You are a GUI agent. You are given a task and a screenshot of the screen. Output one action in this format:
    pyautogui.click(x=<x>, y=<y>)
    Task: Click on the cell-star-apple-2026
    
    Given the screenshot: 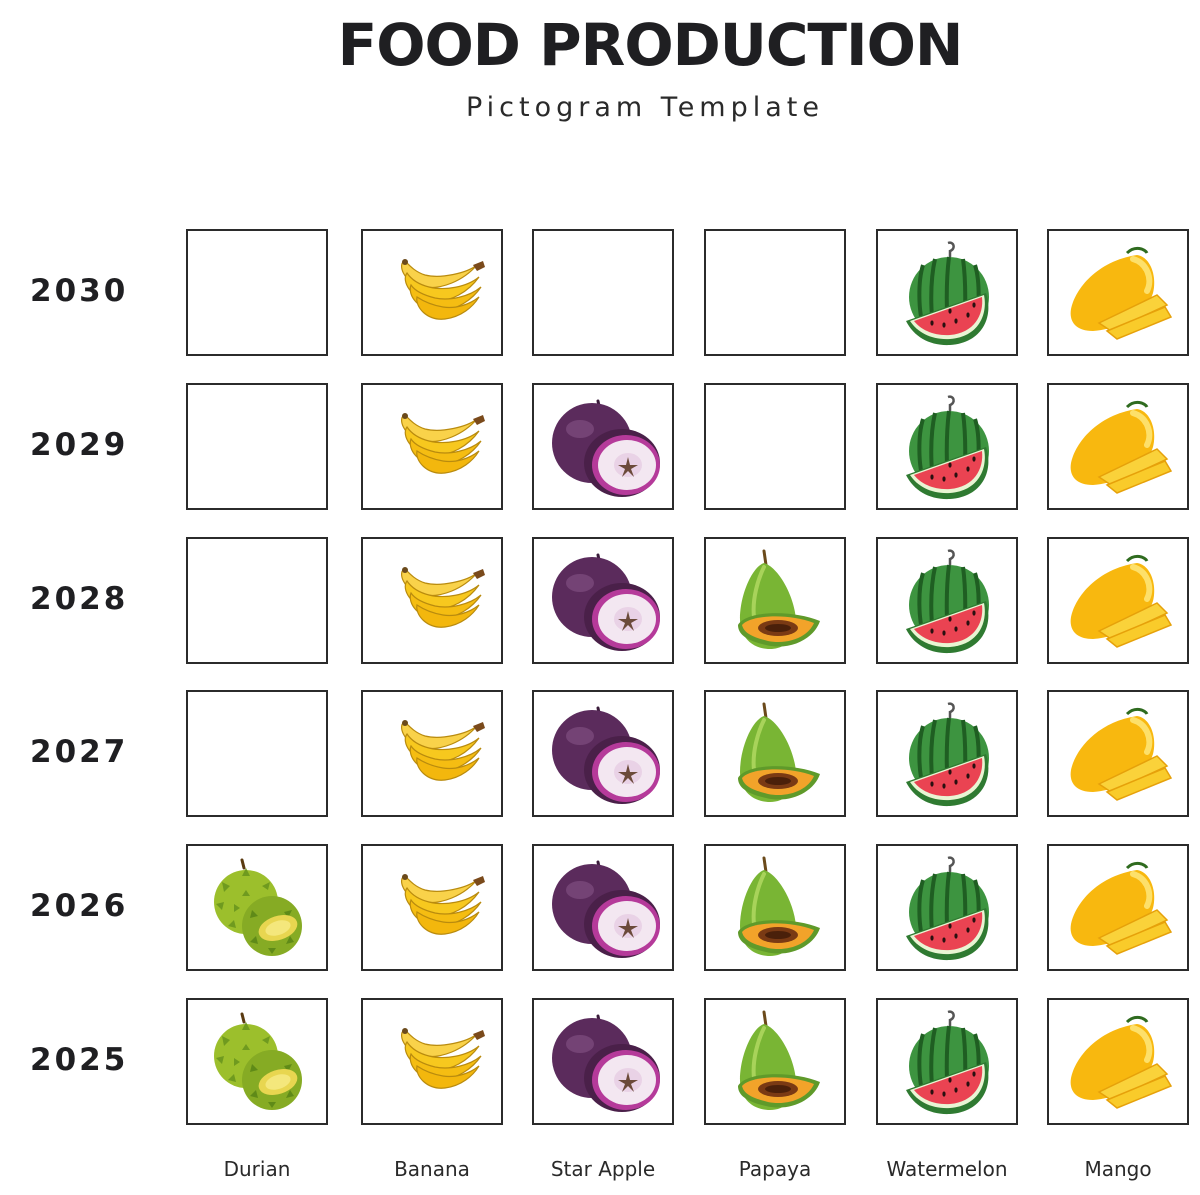 What is the action you would take?
    pyautogui.click(x=603, y=907)
    